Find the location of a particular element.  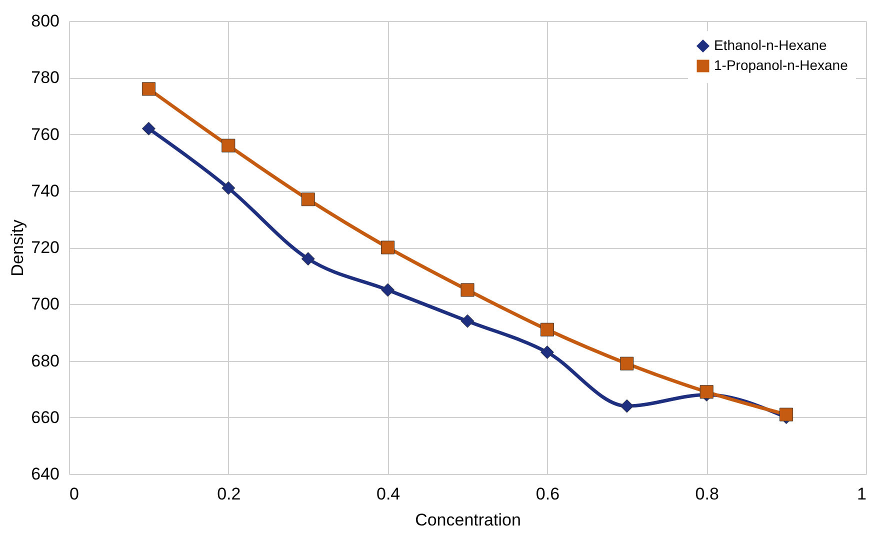

y-tick-label: 740 is located at coordinates (45, 190).